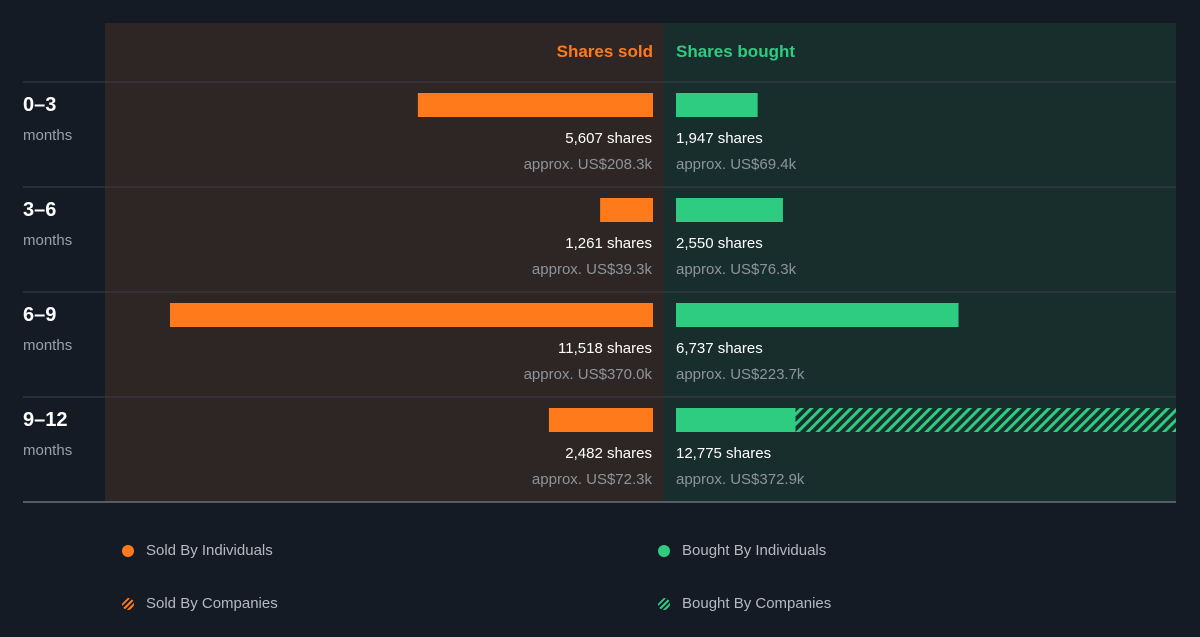  What do you see at coordinates (664, 550) in the screenshot?
I see `bought-individuals-swatch` at bounding box center [664, 550].